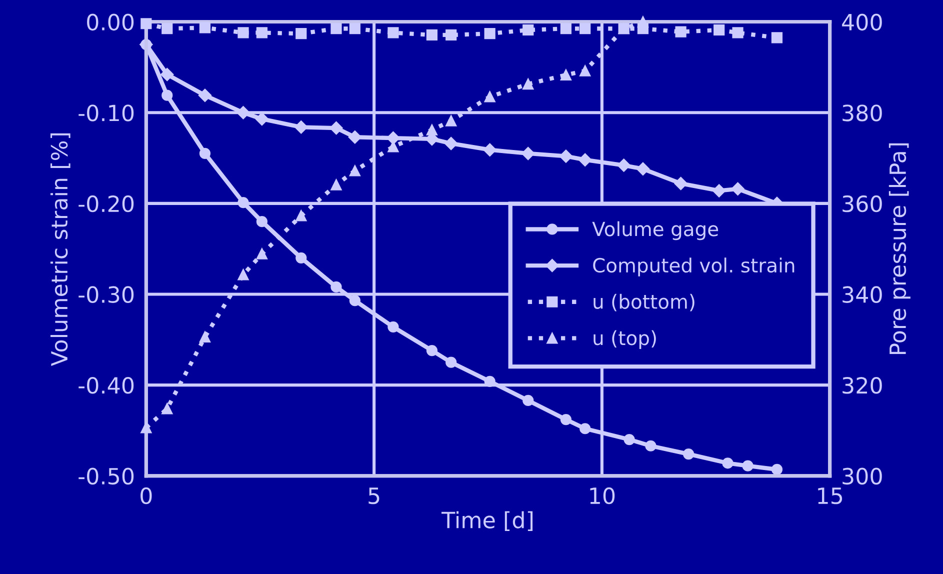  What do you see at coordinates (487, 521) in the screenshot?
I see `x-axis-title: Time [d]` at bounding box center [487, 521].